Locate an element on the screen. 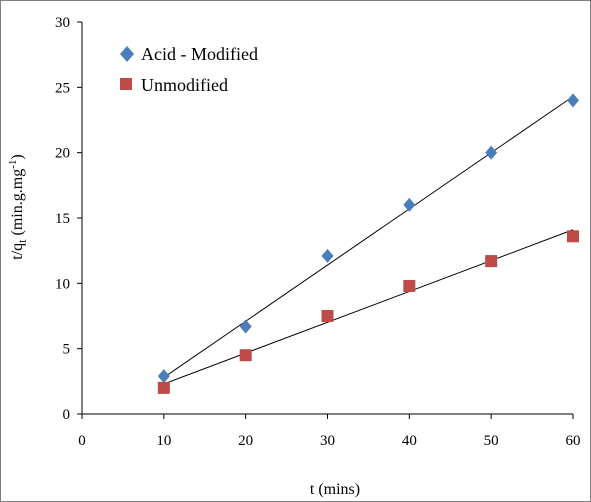 The width and height of the screenshot is (591, 502). legend-item-unmodified: Unmodified is located at coordinates (174, 85).